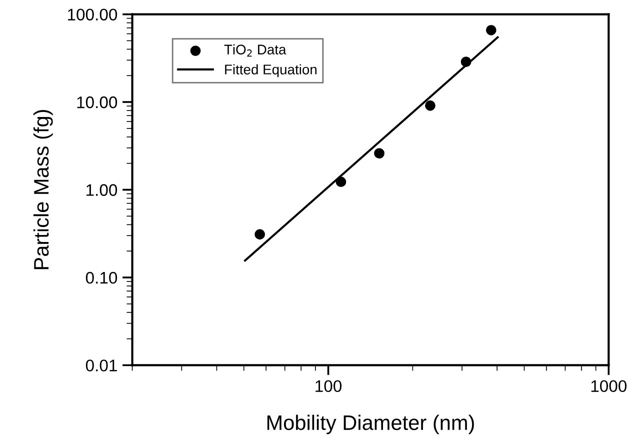  Describe the element at coordinates (102, 278) in the screenshot. I see `y-tick-label: 0.10` at that location.